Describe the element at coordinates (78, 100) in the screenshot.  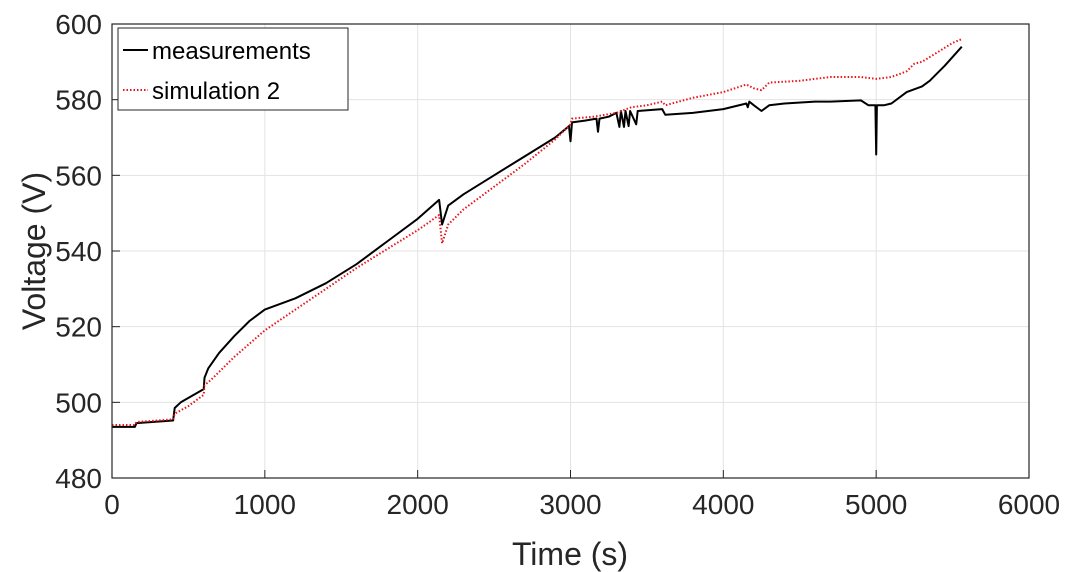
I see `y-tick-label: 580` at that location.